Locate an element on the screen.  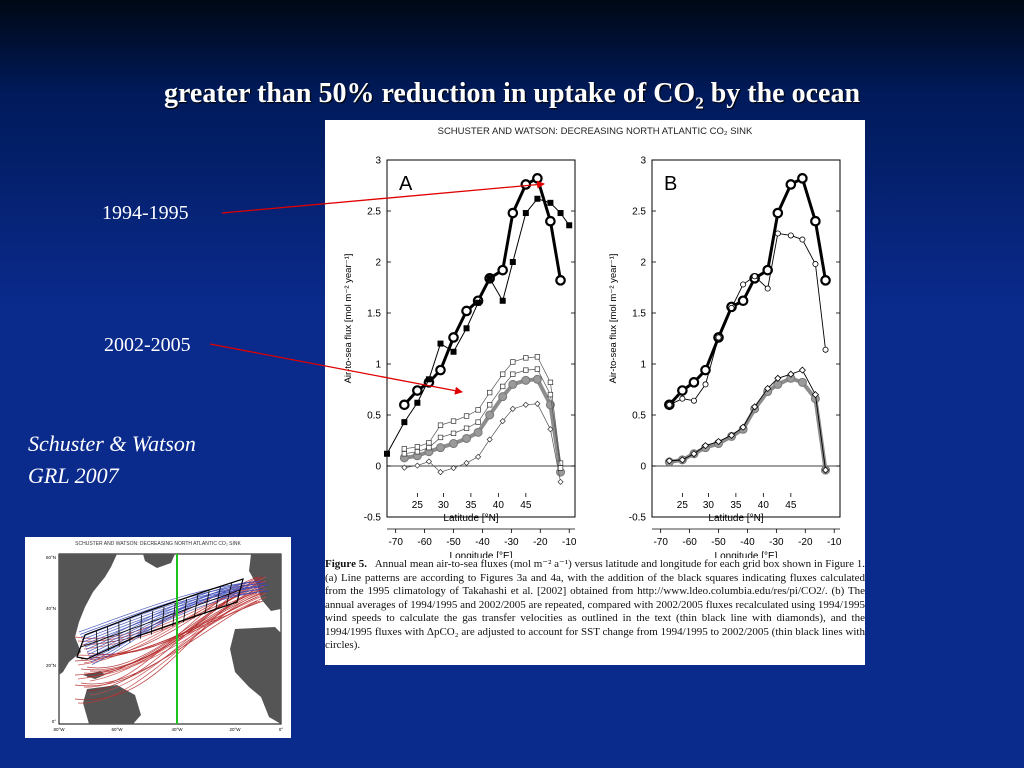
map-lat-label: 60°N is located at coordinates (51, 557).